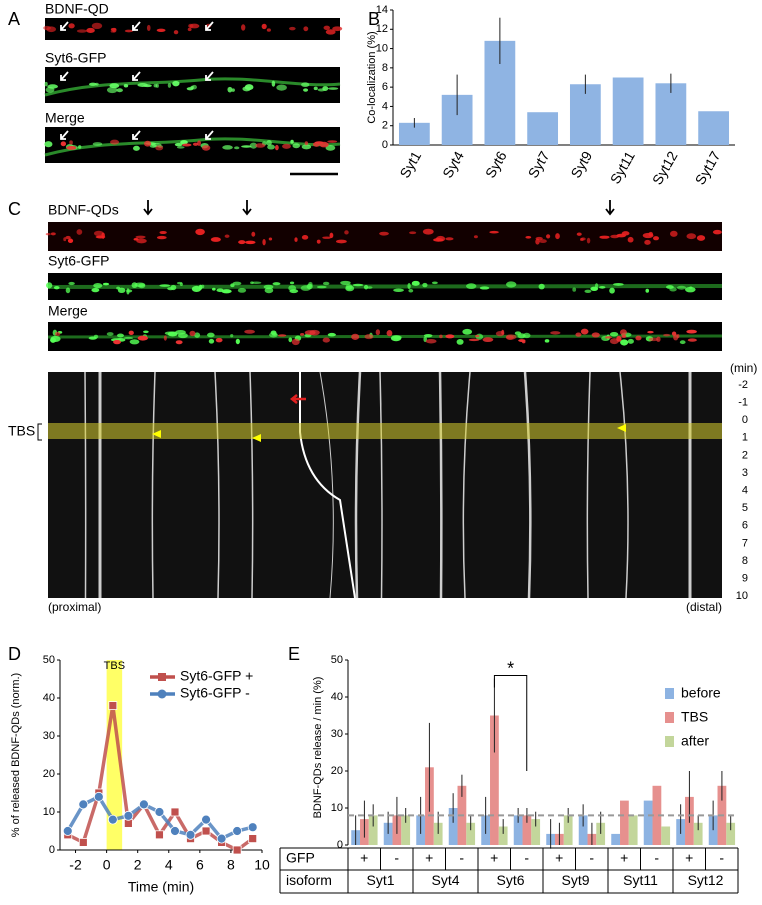  Describe the element at coordinates (74, 607) in the screenshot. I see `proximal-label: (proximal)` at that location.